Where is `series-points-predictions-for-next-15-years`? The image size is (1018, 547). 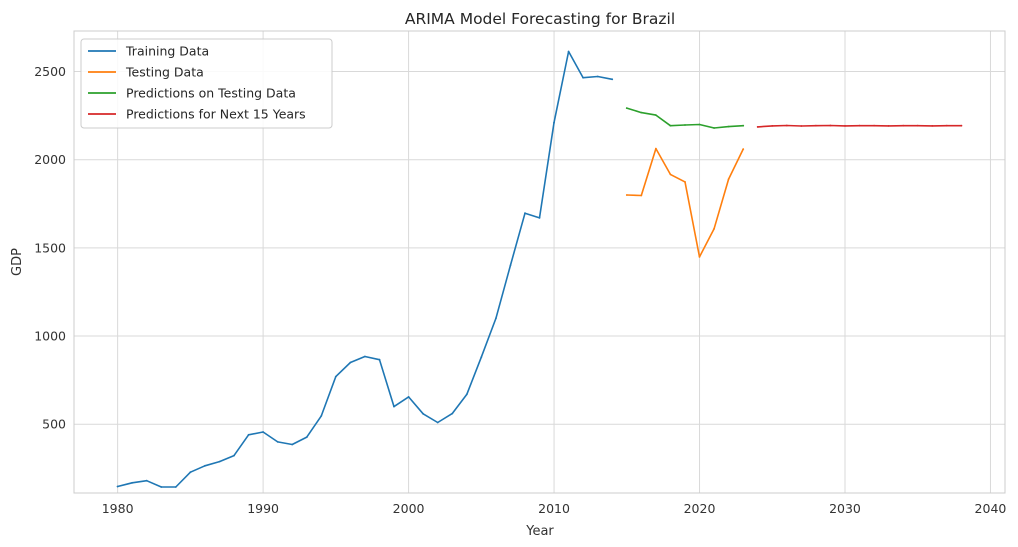 series-points-predictions-for-next-15-years is located at coordinates (859, 126).